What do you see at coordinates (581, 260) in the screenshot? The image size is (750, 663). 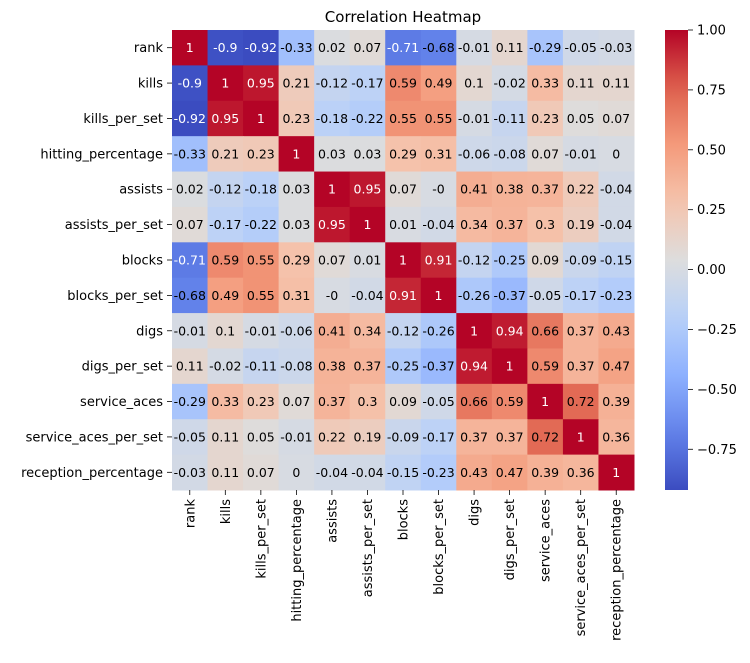 I see `cell-value-label: -0.09` at bounding box center [581, 260].